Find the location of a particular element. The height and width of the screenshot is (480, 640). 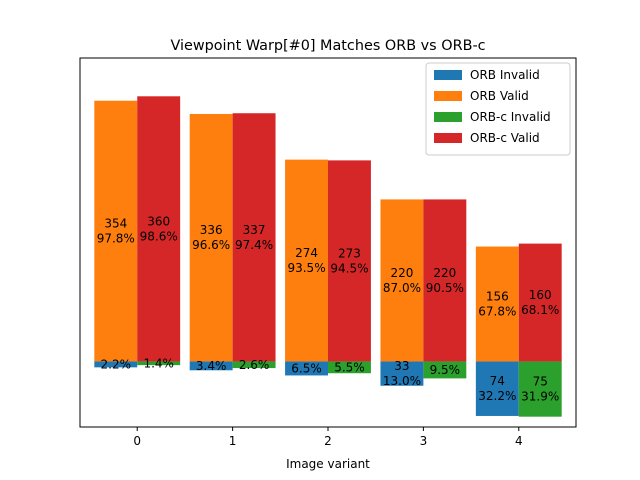

legend-swatch-orb-c-invalid is located at coordinates (448, 117).